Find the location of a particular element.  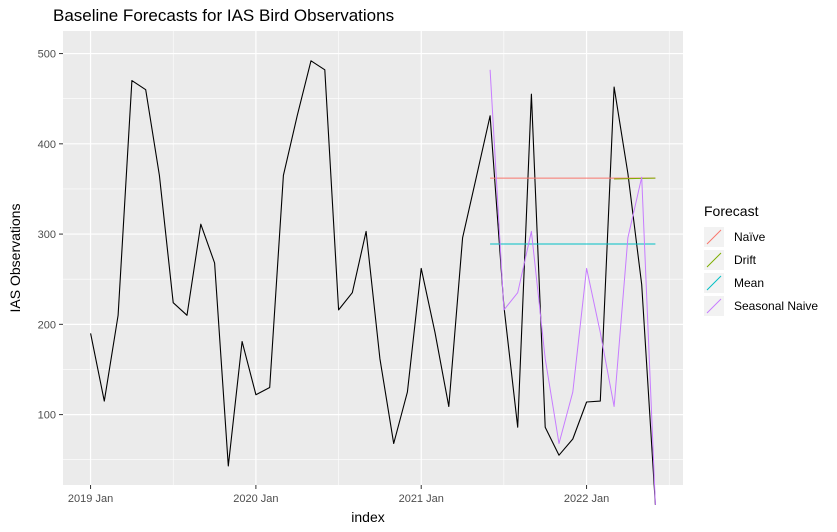

legend-key-drift is located at coordinates (714, 259).